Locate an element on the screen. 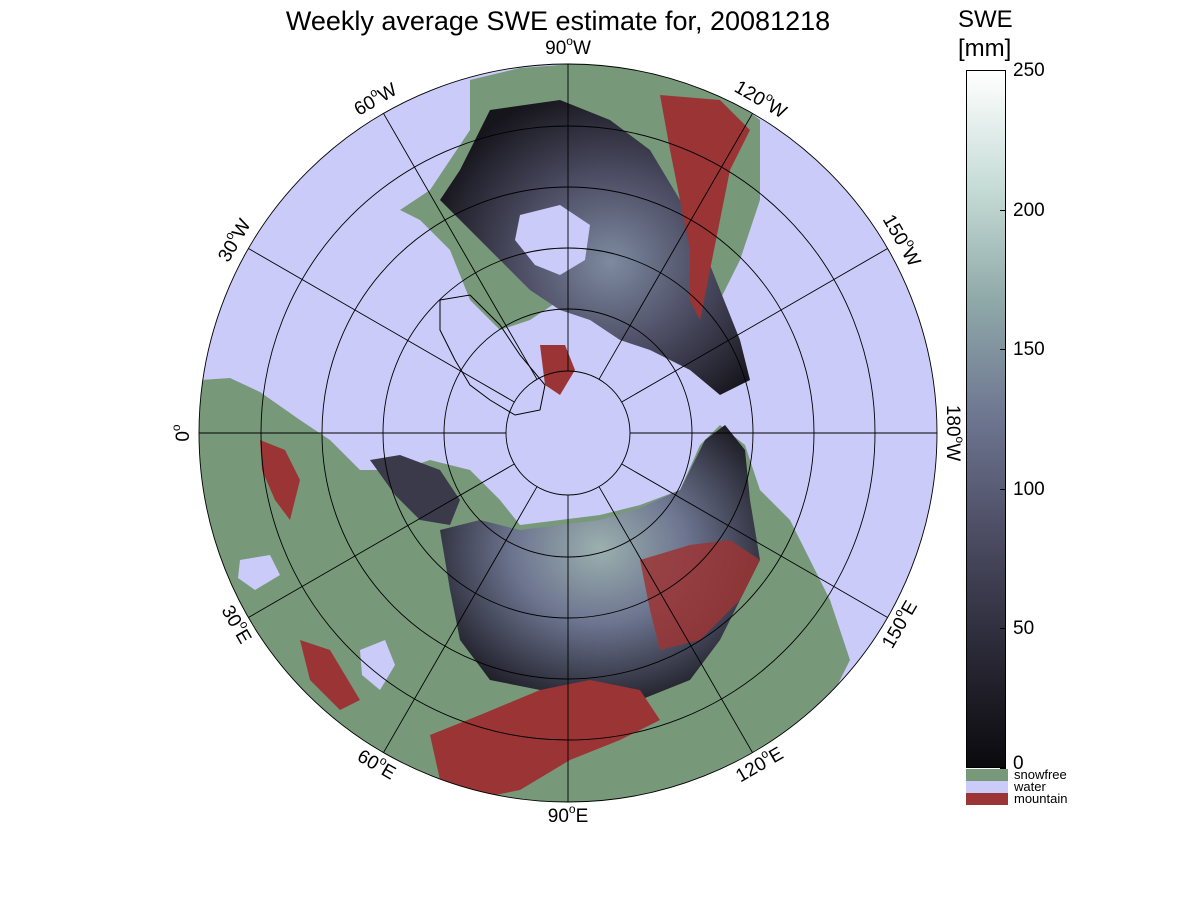 The image size is (1201, 901). greenland is located at coordinates (492, 355).